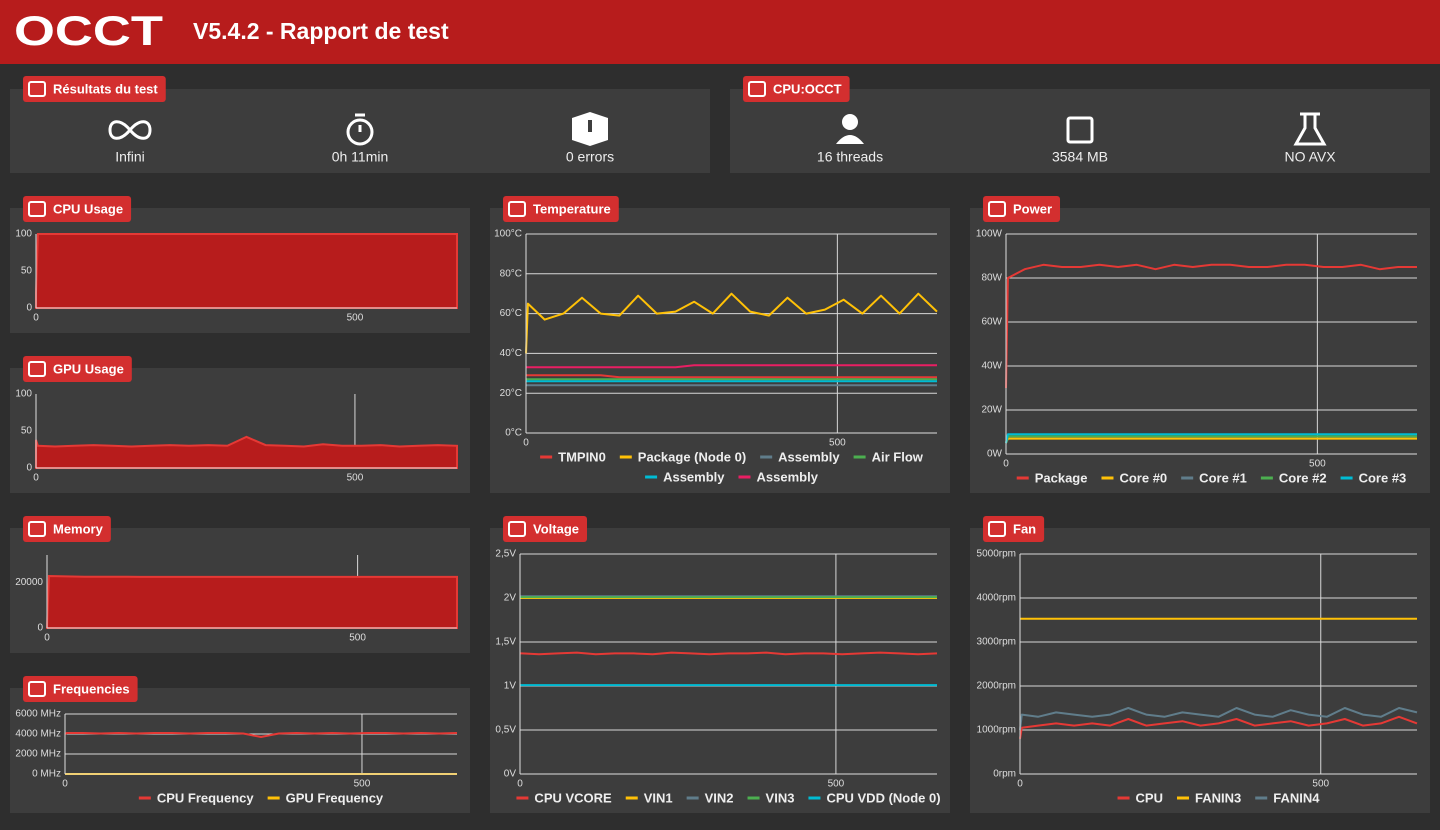 This screenshot has height=830, width=1440. Describe the element at coordinates (77, 369) in the screenshot. I see `panel-badge: GPU Usage` at that location.